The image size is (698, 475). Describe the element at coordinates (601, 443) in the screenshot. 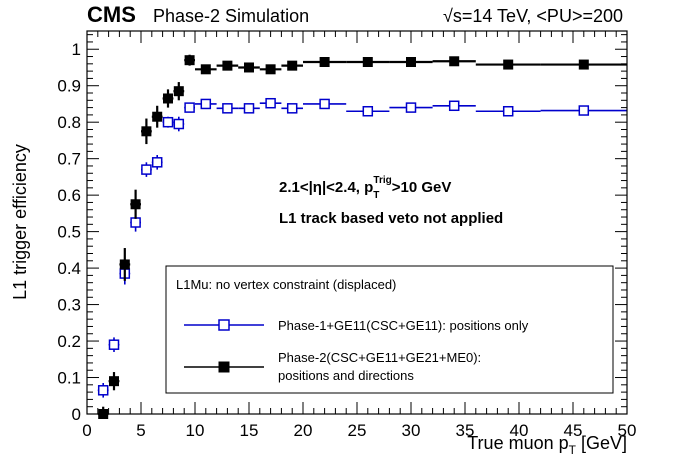

I see `x-axis-title-unit: [GeV]` at that location.